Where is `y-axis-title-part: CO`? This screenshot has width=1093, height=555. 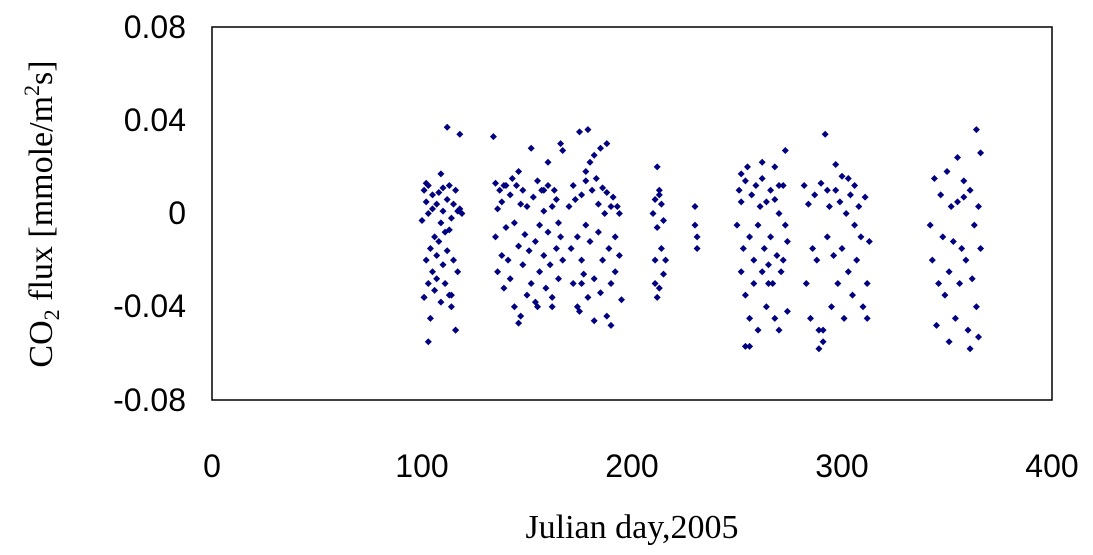 y-axis-title-part: CO is located at coordinates (41, 343).